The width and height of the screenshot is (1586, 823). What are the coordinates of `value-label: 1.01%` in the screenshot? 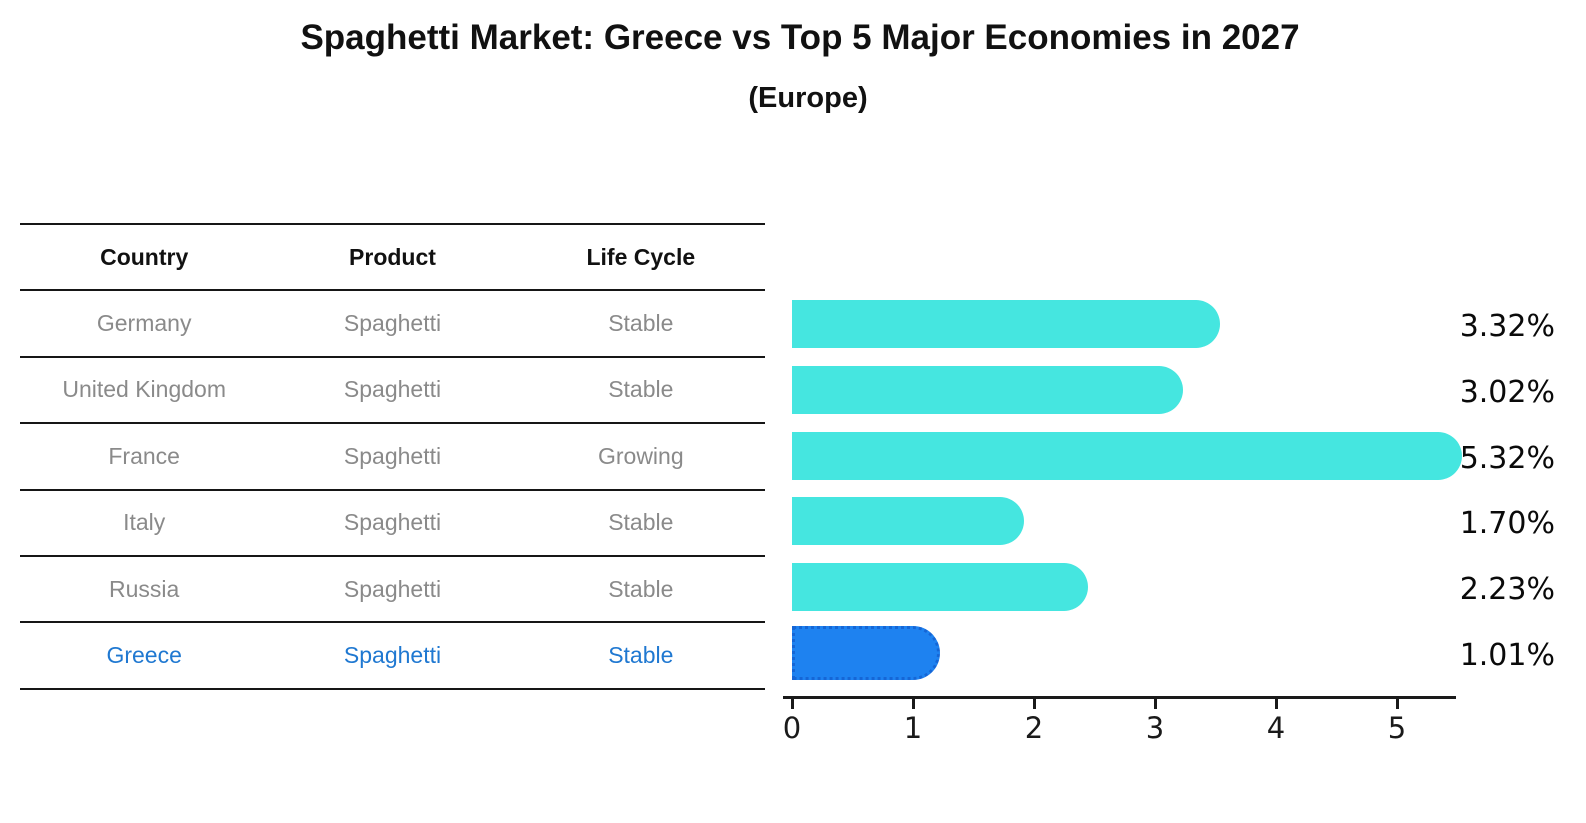 It's located at (1507, 655).